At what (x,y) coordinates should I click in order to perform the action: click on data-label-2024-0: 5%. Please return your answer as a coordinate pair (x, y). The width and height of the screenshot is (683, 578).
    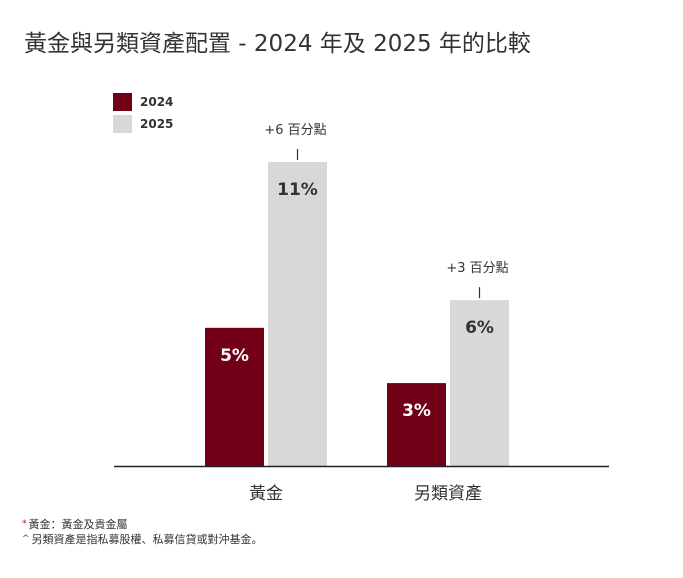
    Looking at the image, I should click on (234, 356).